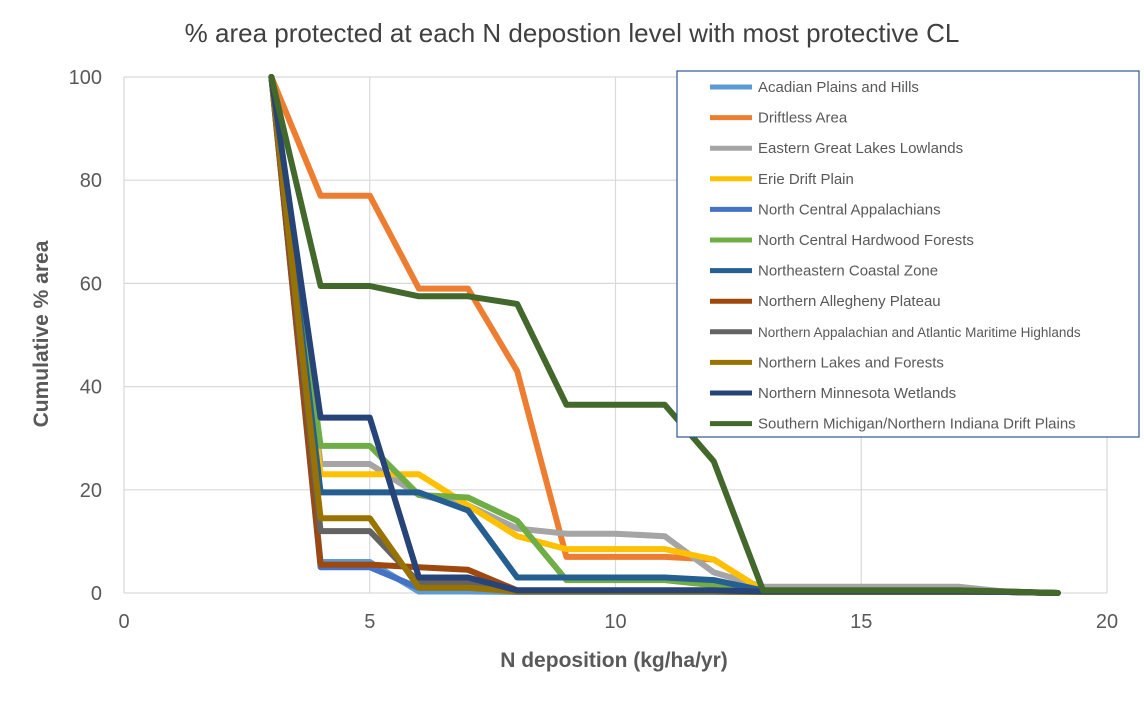 The image size is (1144, 717). I want to click on legend-label: Northern Minnesota Wetlands, so click(857, 393).